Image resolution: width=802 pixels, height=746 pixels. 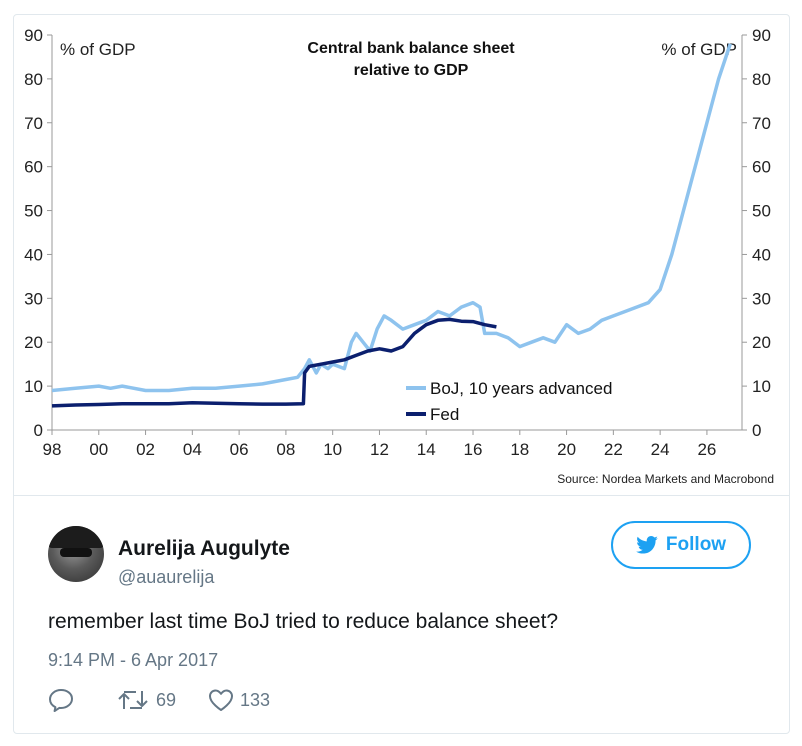 What do you see at coordinates (660, 449) in the screenshot?
I see `x-tick-label: 24` at bounding box center [660, 449].